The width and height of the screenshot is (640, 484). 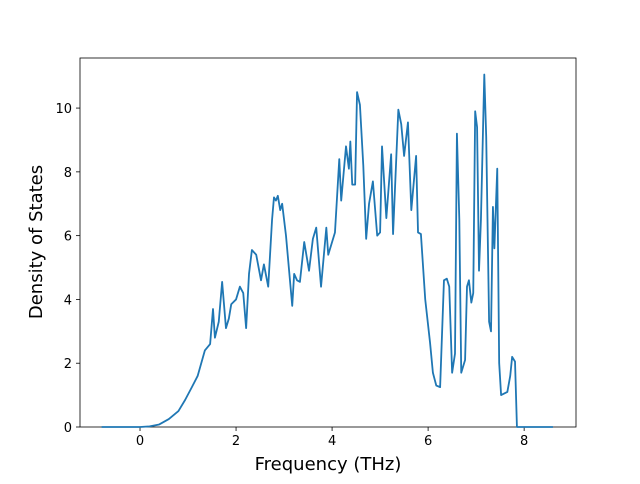 I want to click on y-tick-label: 6, so click(x=68, y=237).